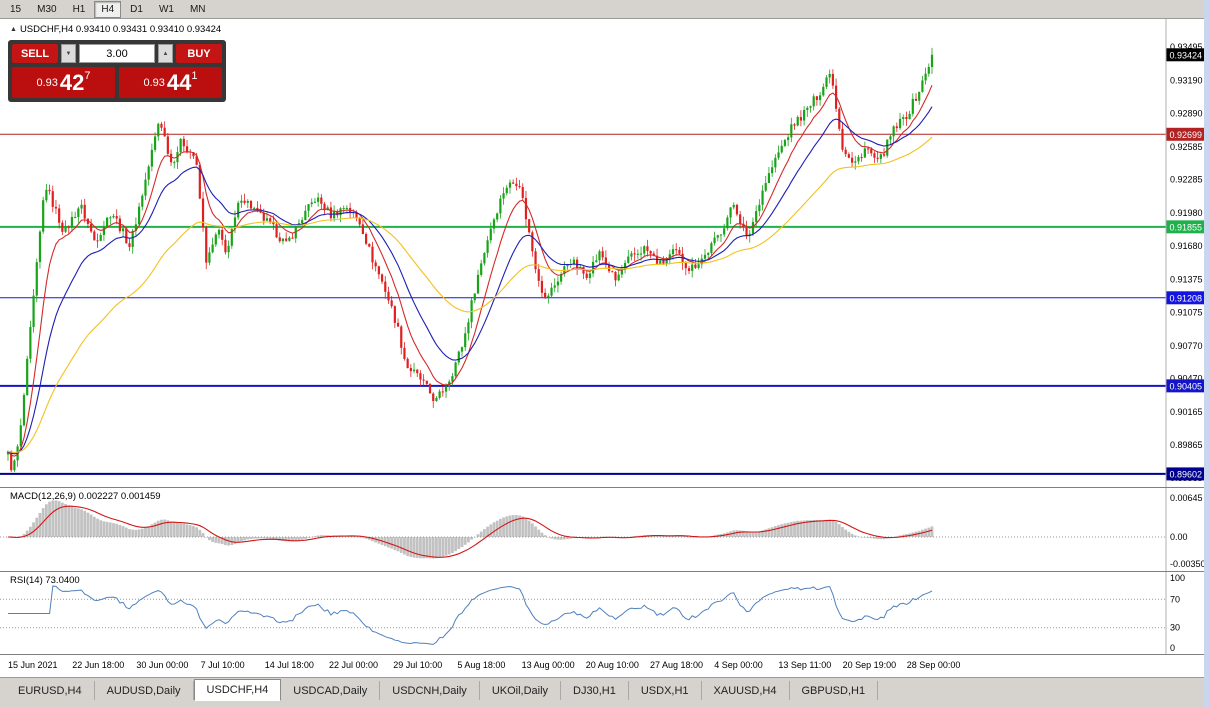 This screenshot has height=707, width=1209. What do you see at coordinates (738, 665) in the screenshot?
I see `time-label: 4 Sep 00:00` at bounding box center [738, 665].